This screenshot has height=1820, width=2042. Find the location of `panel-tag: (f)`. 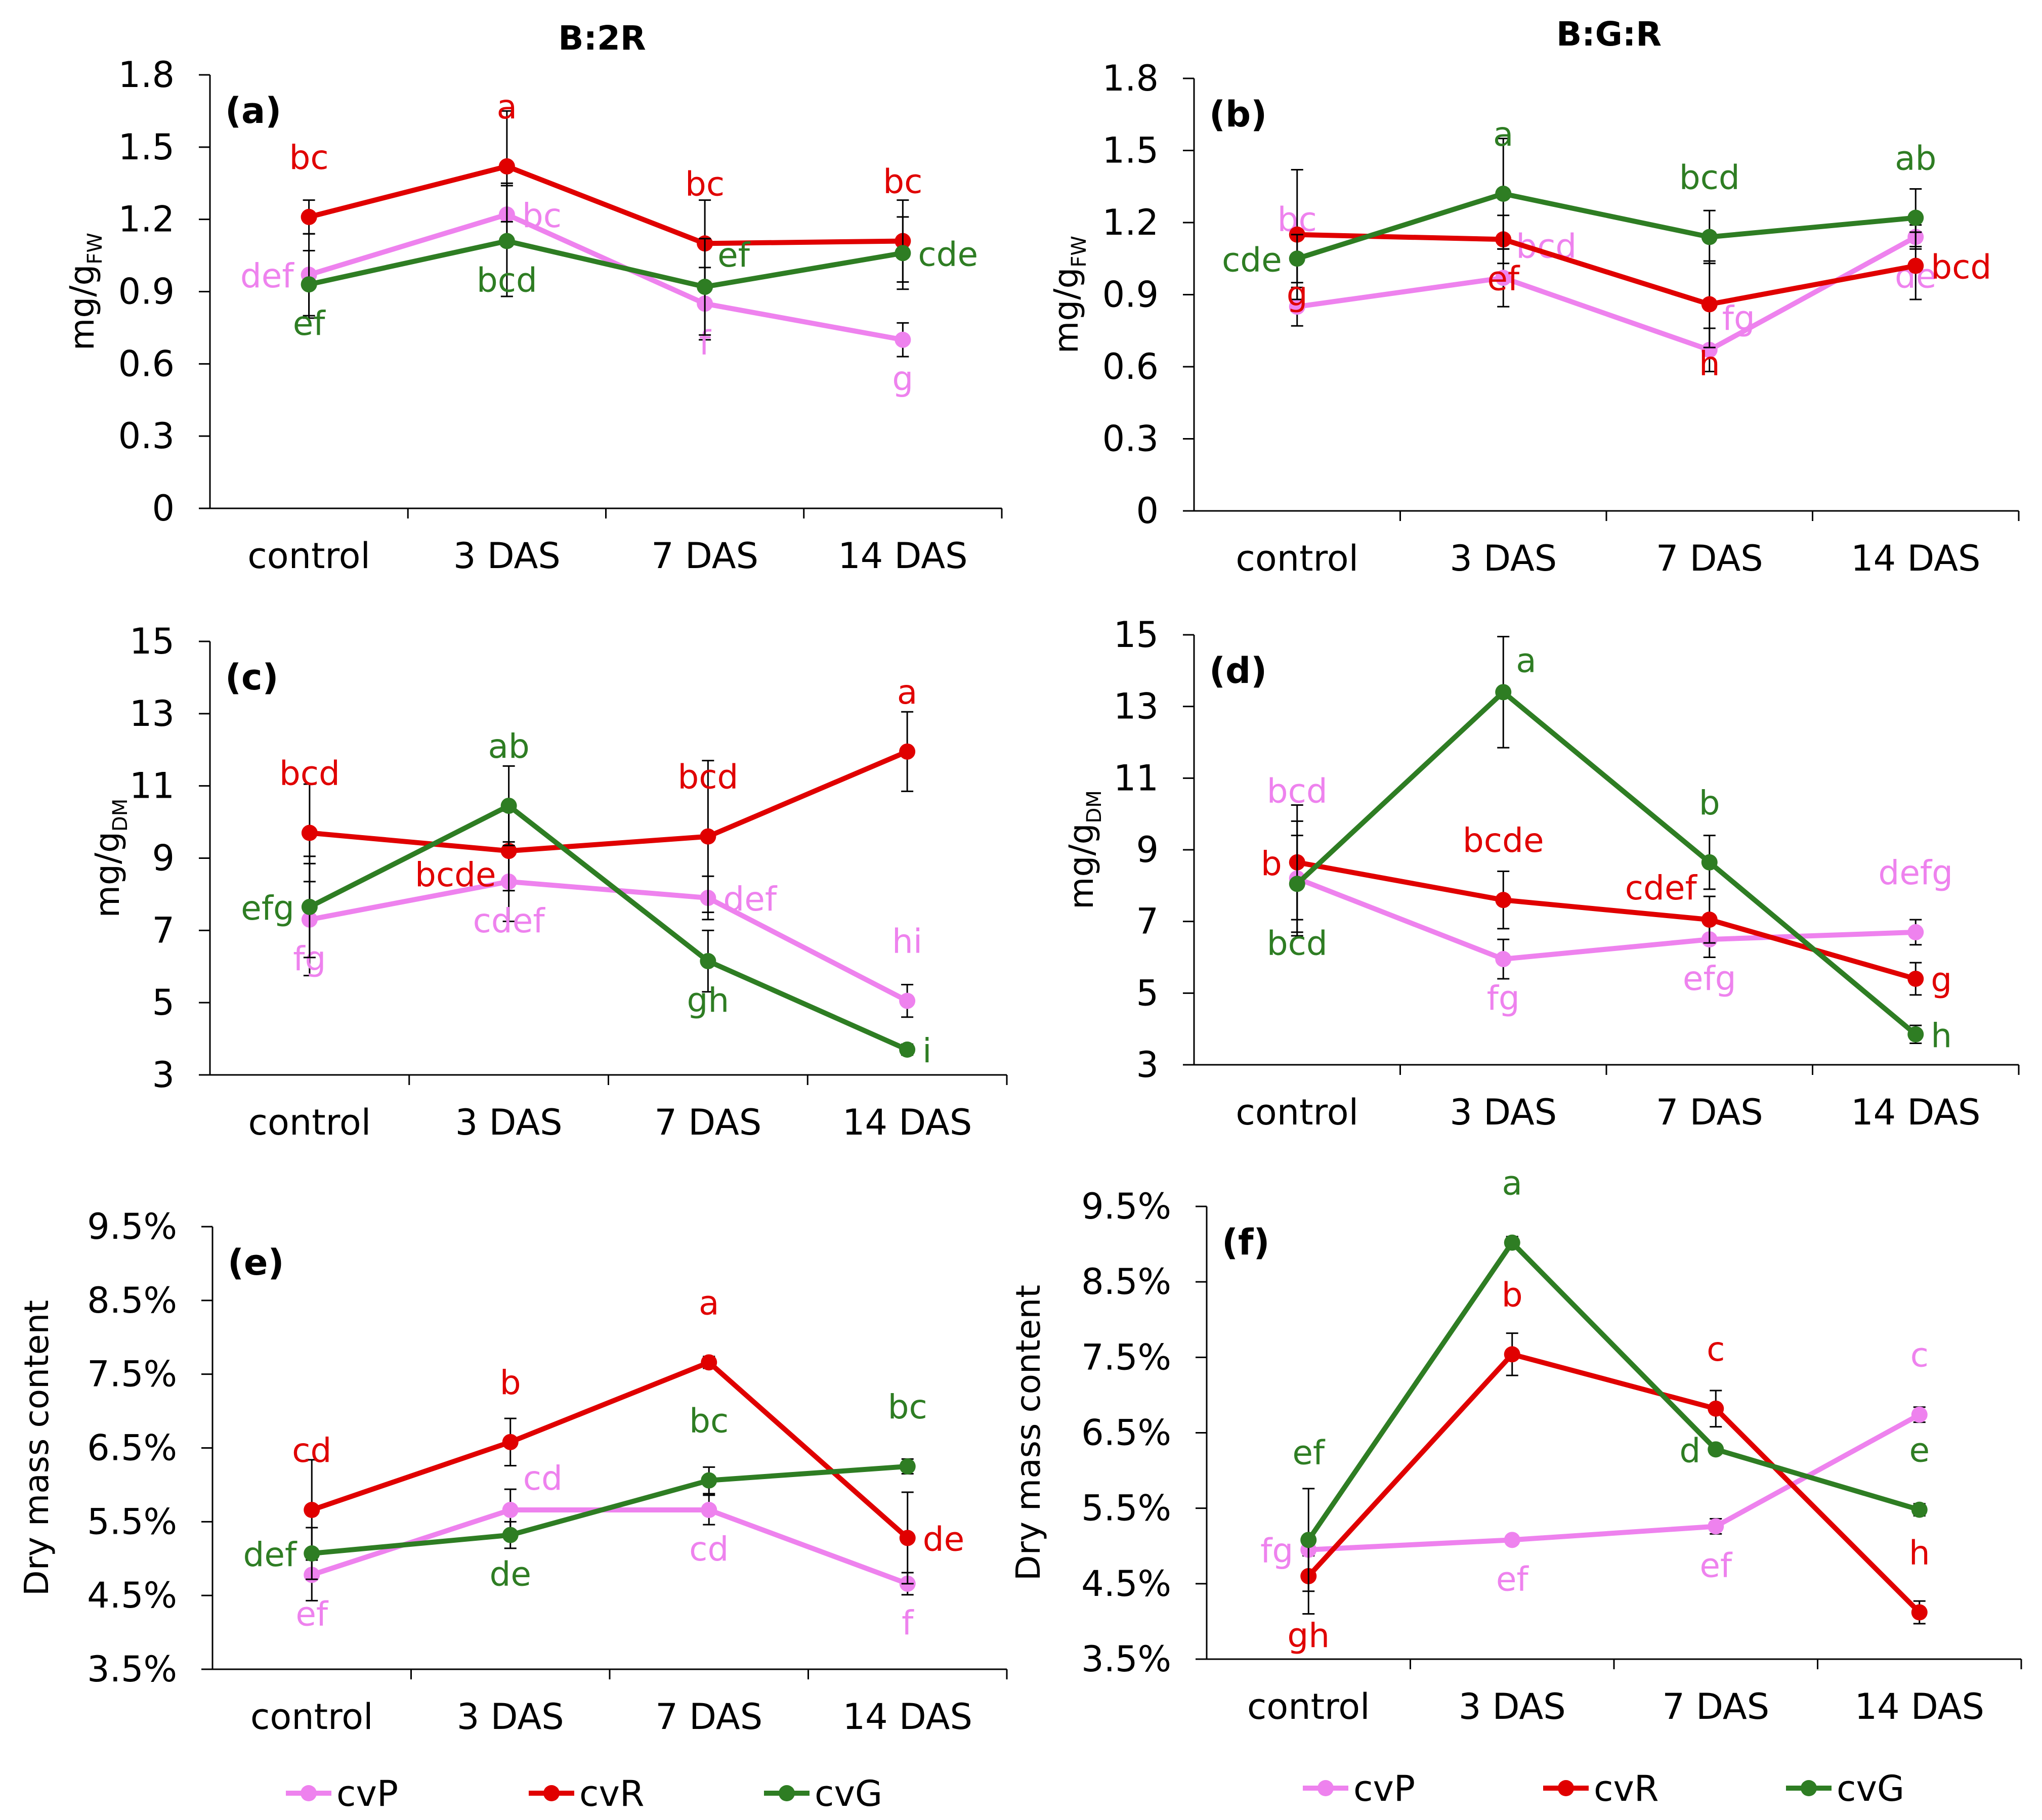

panel-tag: (f) is located at coordinates (1245, 1242).